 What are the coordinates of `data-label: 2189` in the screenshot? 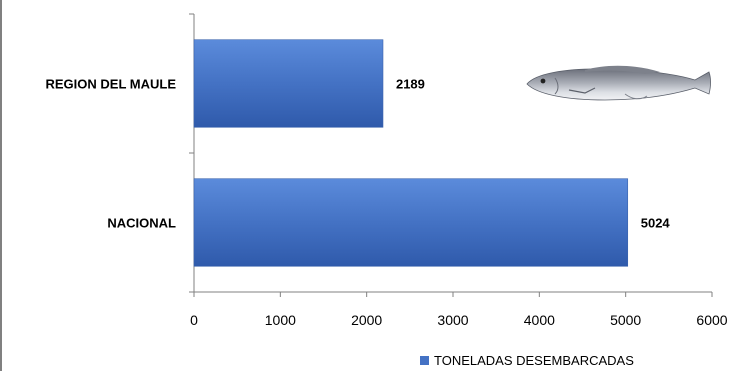 It's located at (410, 84).